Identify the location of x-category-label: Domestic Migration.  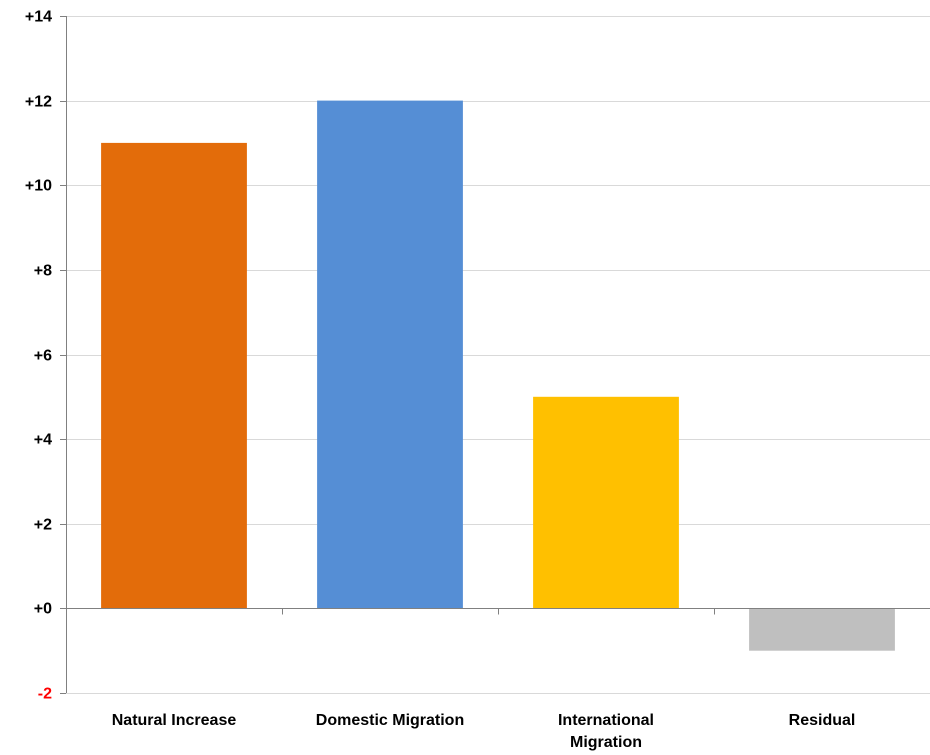
(390, 720).